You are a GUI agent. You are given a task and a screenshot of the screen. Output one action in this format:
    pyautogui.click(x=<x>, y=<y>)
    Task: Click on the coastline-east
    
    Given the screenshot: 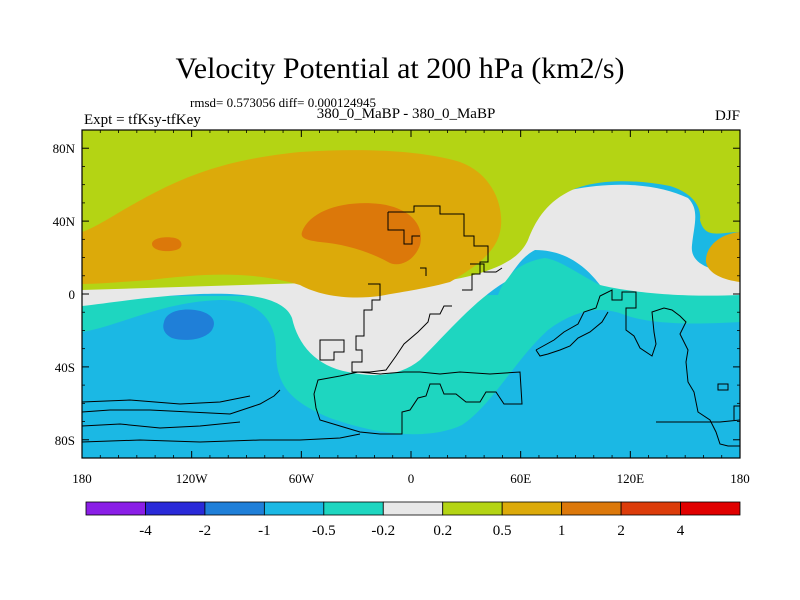 What is the action you would take?
    pyautogui.click(x=486, y=268)
    